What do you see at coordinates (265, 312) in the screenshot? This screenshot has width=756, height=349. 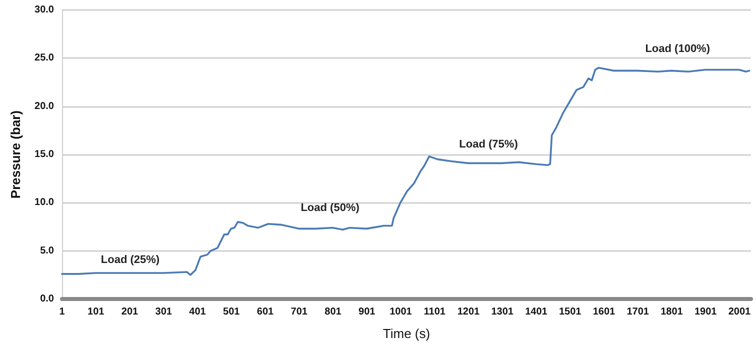 I see `x-tick-label: 601` at bounding box center [265, 312].